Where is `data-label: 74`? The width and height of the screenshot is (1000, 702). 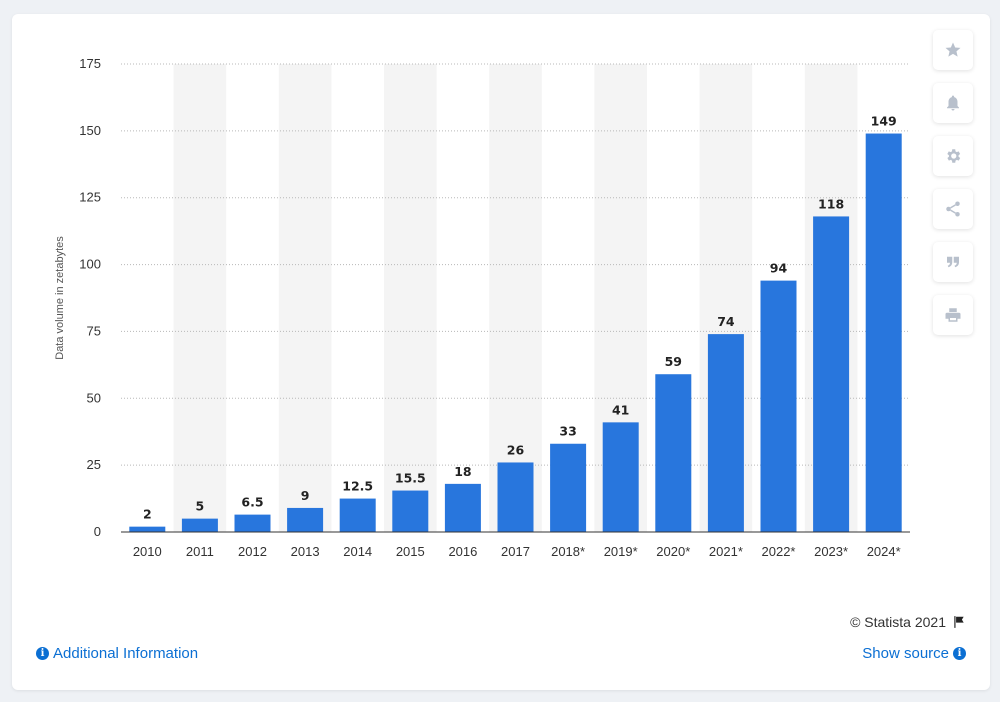
data-label: 74 is located at coordinates (726, 321).